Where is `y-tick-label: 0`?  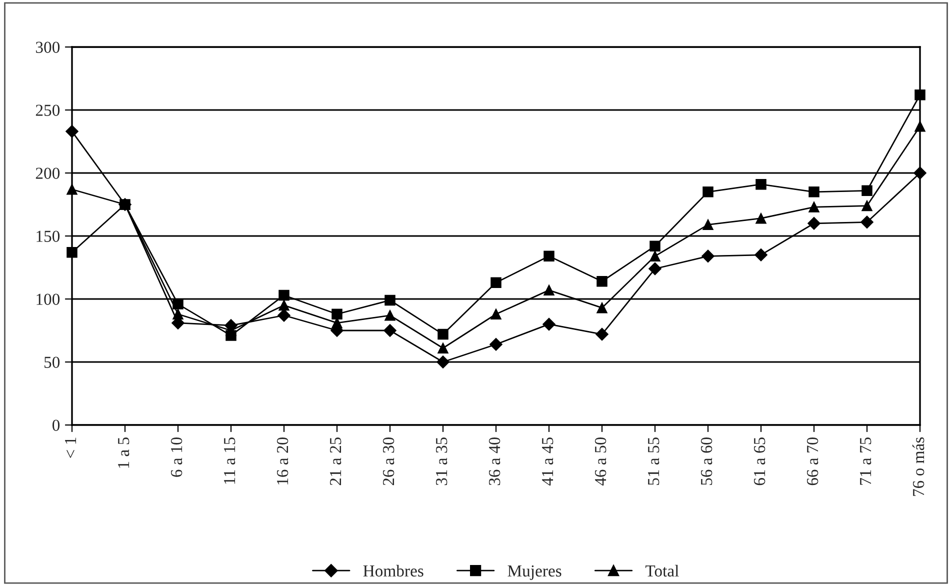 y-tick-label: 0 is located at coordinates (56, 425).